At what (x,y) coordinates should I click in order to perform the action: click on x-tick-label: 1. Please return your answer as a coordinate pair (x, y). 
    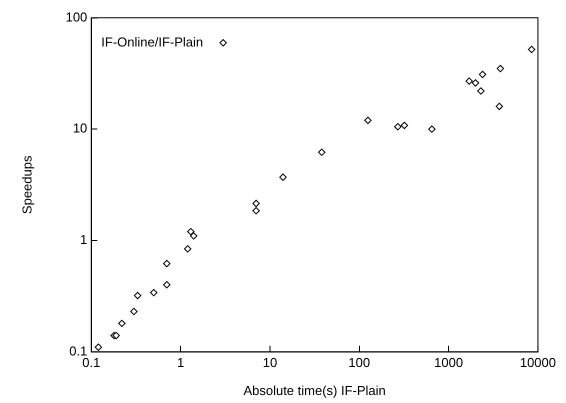
    Looking at the image, I should click on (180, 362).